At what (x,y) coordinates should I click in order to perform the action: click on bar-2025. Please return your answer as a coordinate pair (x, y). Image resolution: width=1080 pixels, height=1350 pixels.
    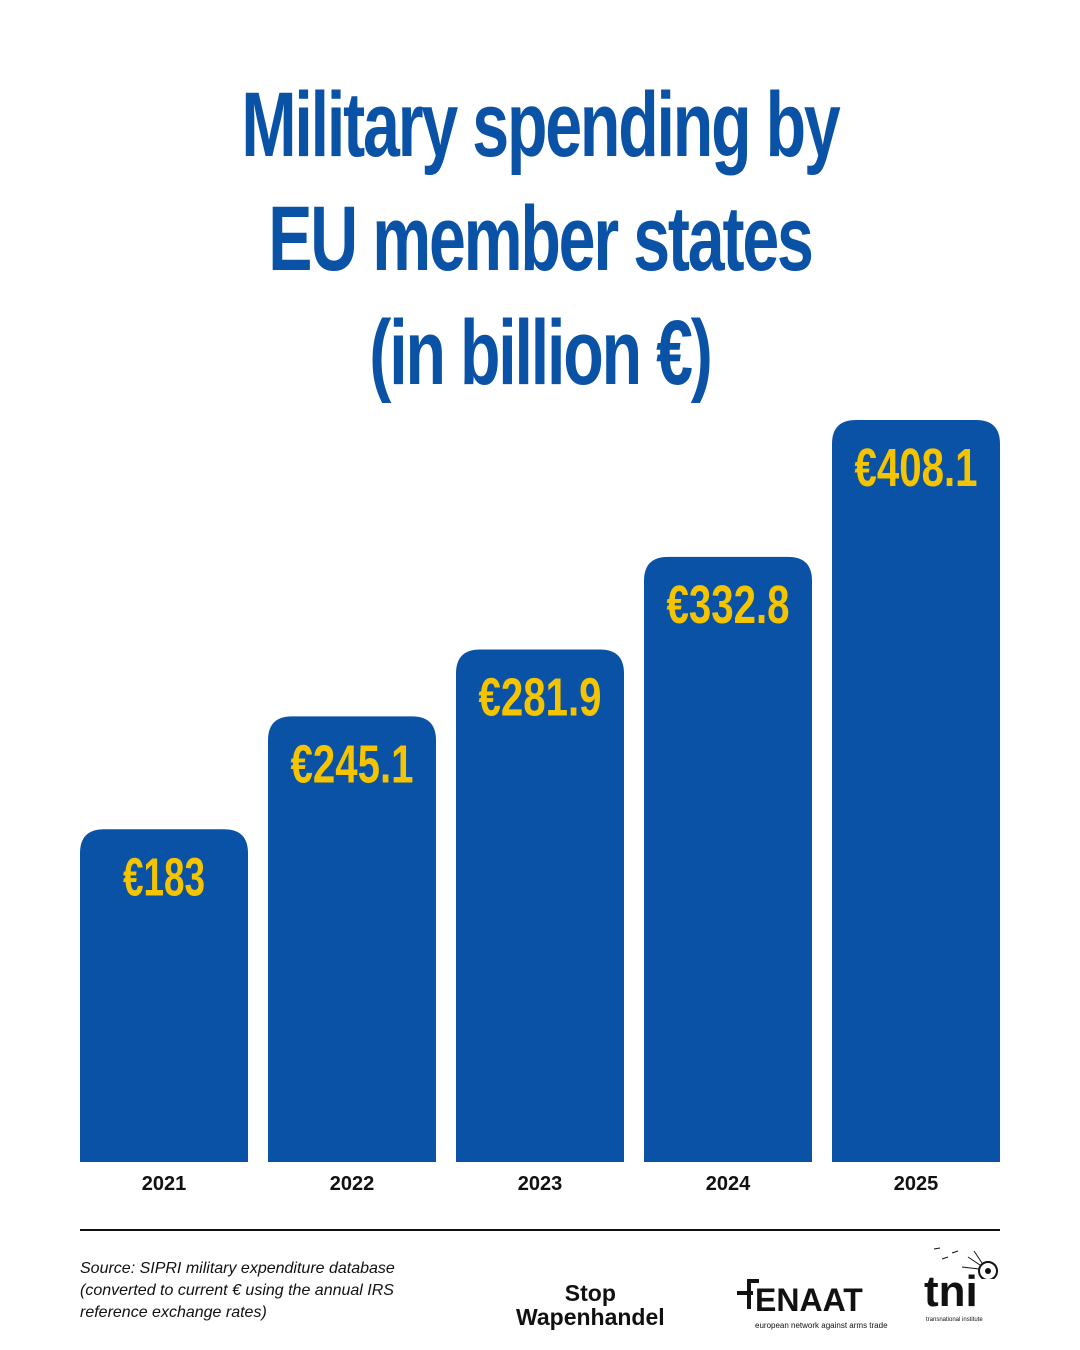
    Looking at the image, I should click on (916, 791).